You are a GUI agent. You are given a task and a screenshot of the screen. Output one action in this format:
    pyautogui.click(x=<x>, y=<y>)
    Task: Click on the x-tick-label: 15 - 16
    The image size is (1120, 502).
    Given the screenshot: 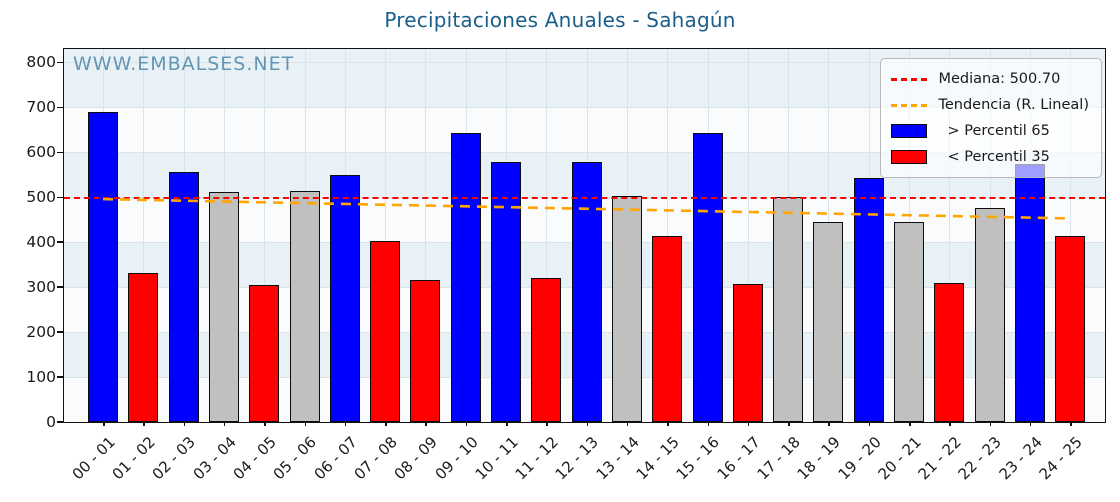 What is the action you would take?
    pyautogui.click(x=698, y=458)
    